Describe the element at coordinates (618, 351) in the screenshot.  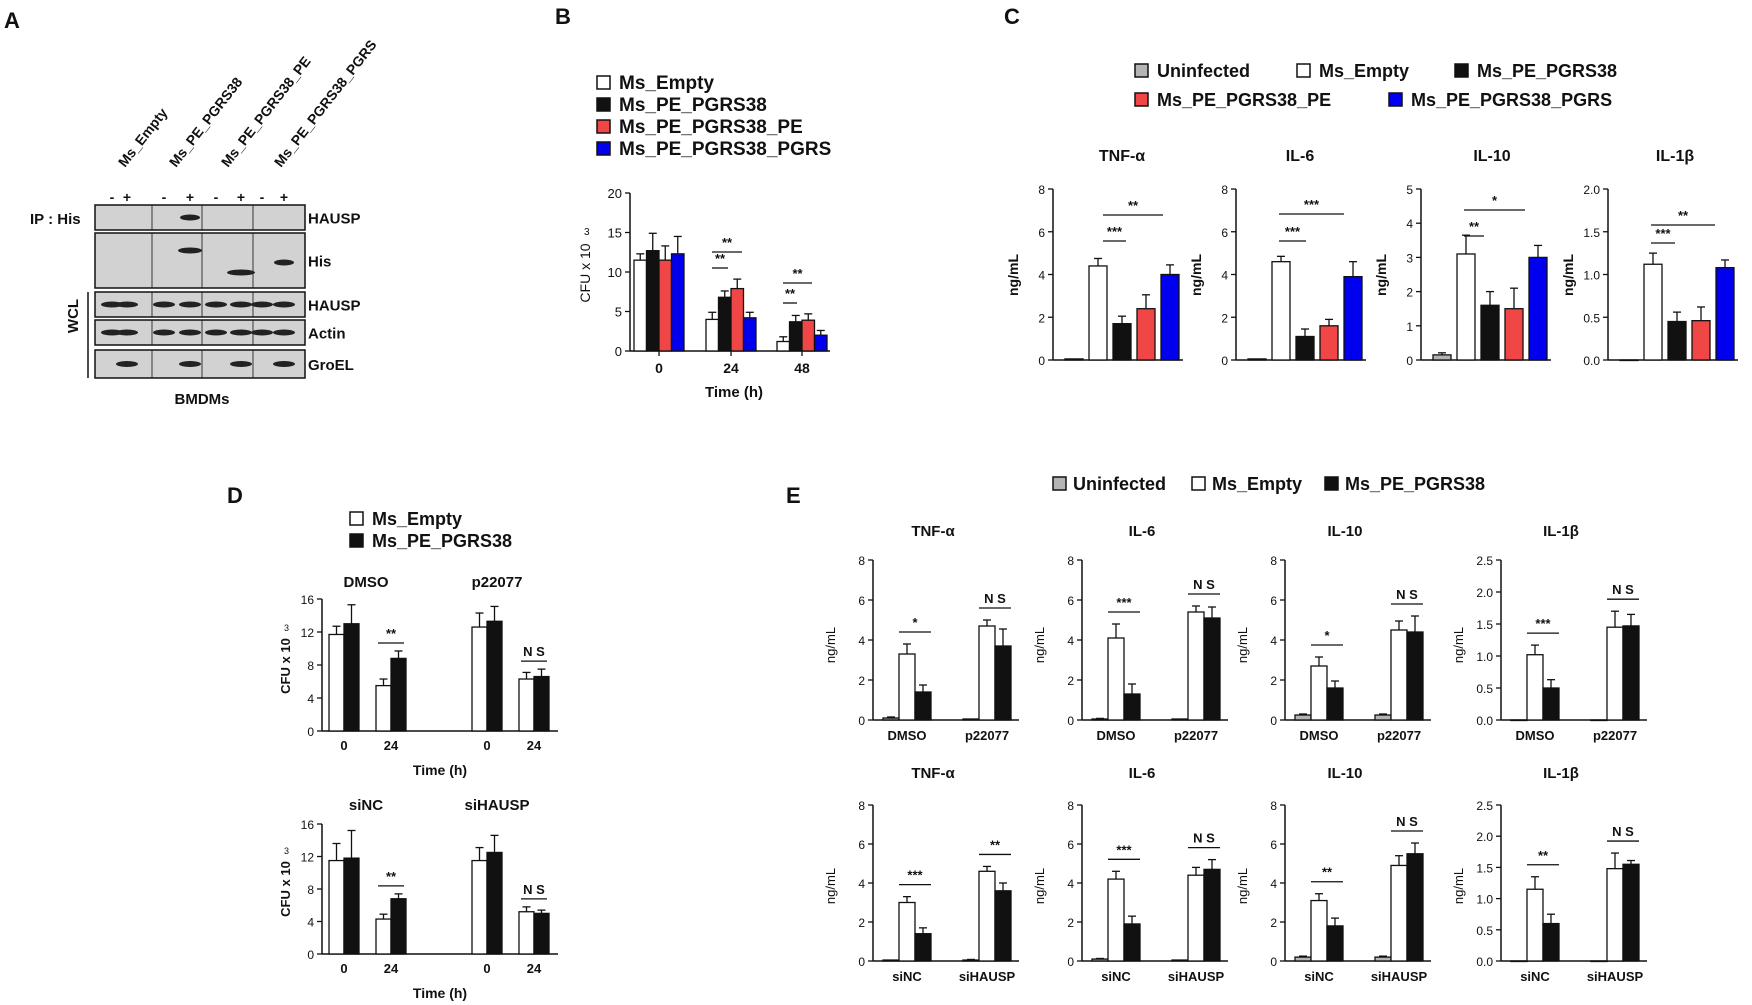
I see `b-y-axis-tick-label: 0` at that location.